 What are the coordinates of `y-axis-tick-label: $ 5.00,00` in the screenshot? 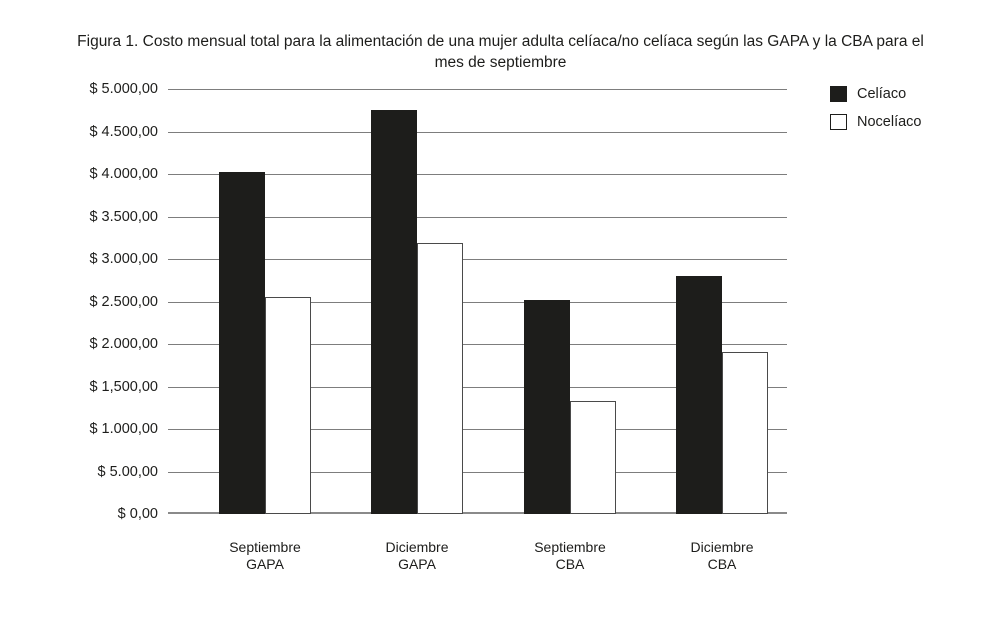 It's located at (127, 472).